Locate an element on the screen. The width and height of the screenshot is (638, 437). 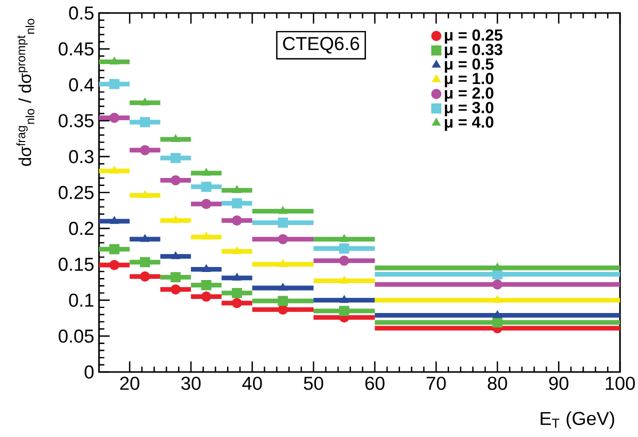
y-tick-label: 0.1 is located at coordinates (81, 300).